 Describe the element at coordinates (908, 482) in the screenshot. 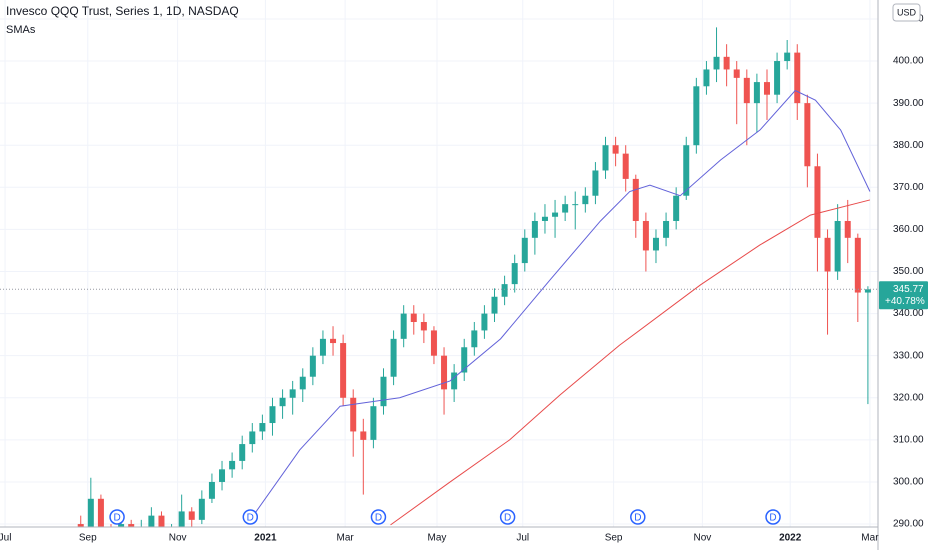

I see `y-tick-label: 300.00` at that location.